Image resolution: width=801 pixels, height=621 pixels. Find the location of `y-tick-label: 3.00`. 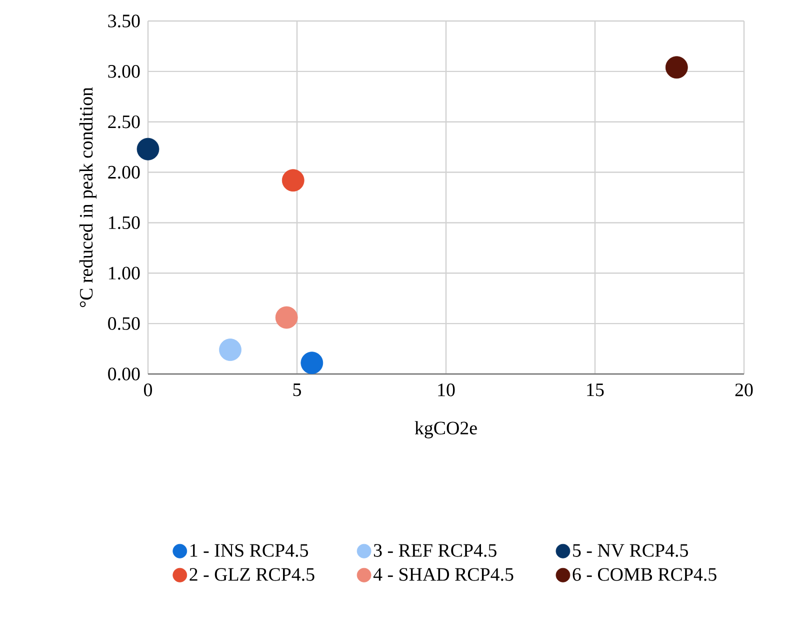

y-tick-label: 3.00 is located at coordinates (124, 71).